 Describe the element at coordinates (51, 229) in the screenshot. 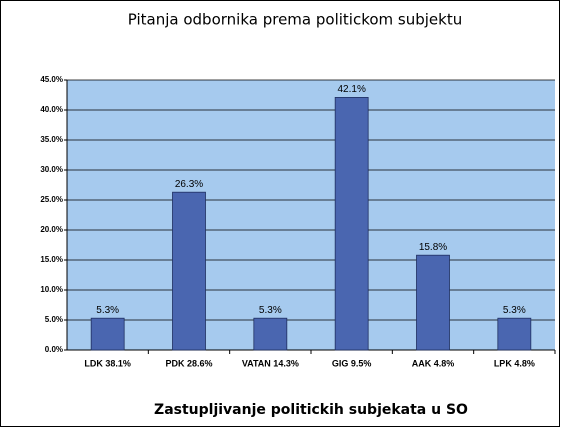

I see `y-tick-label: 20.0%` at that location.